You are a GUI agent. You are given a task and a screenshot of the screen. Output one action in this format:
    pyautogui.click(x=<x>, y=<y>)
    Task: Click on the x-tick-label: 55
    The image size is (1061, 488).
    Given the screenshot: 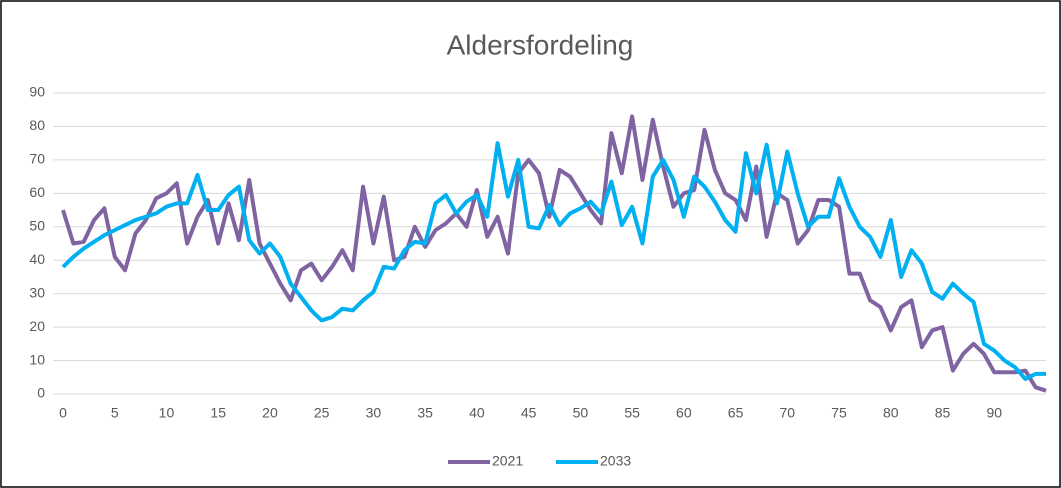 What is the action you would take?
    pyautogui.click(x=632, y=413)
    